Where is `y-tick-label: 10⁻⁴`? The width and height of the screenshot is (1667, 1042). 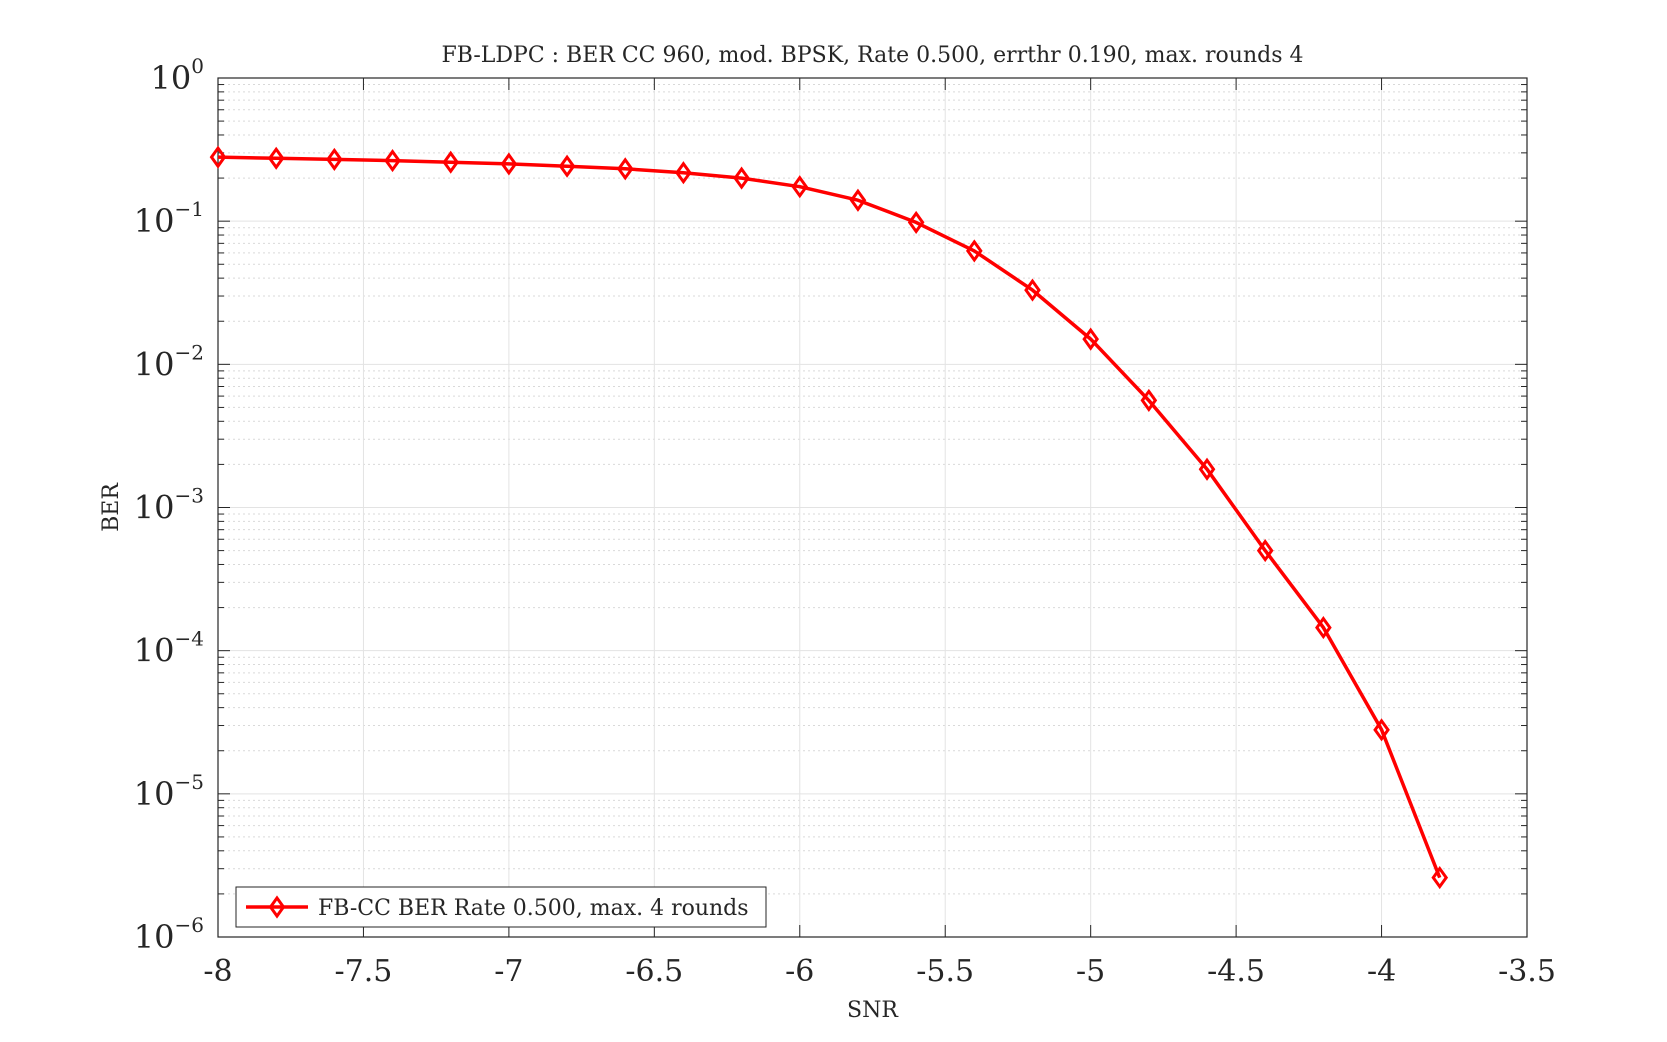 y-tick-label: 10⁻⁴ is located at coordinates (169, 648).